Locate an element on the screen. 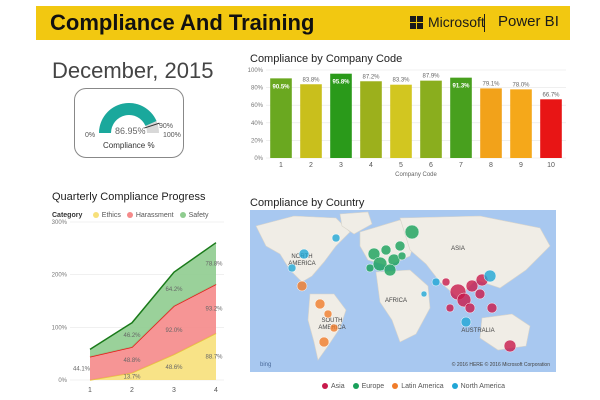 Image resolution: width=600 pixels, height=400 pixels. data-label: 64.2% is located at coordinates (174, 290).